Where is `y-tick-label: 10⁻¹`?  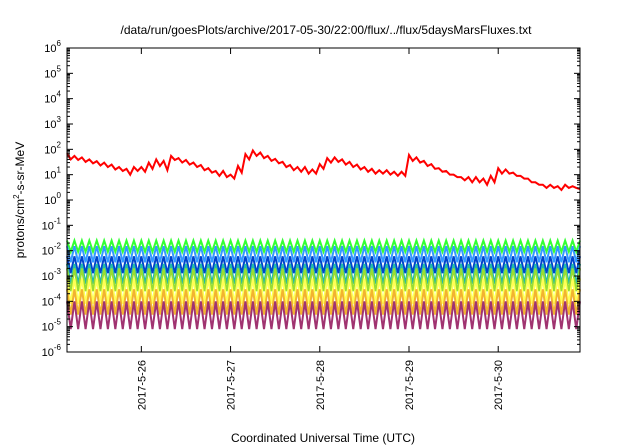
y-tick-label: 10⁻¹ is located at coordinates (52, 224).